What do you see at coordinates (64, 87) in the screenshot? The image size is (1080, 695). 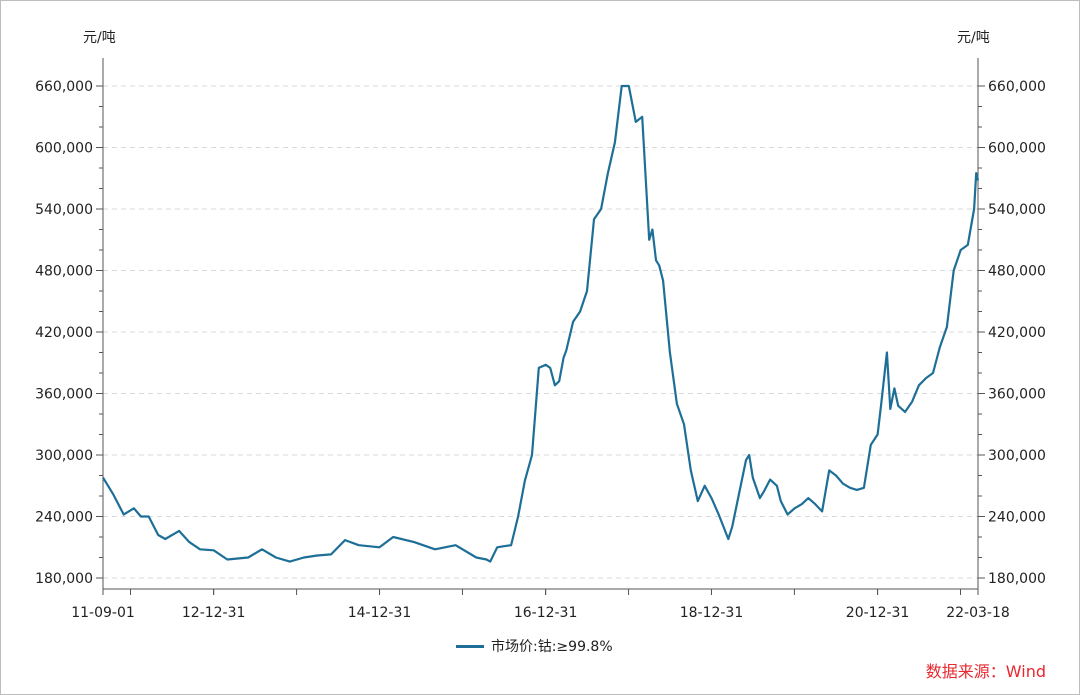 I see `y-tick-label-left: 660,000` at bounding box center [64, 87].